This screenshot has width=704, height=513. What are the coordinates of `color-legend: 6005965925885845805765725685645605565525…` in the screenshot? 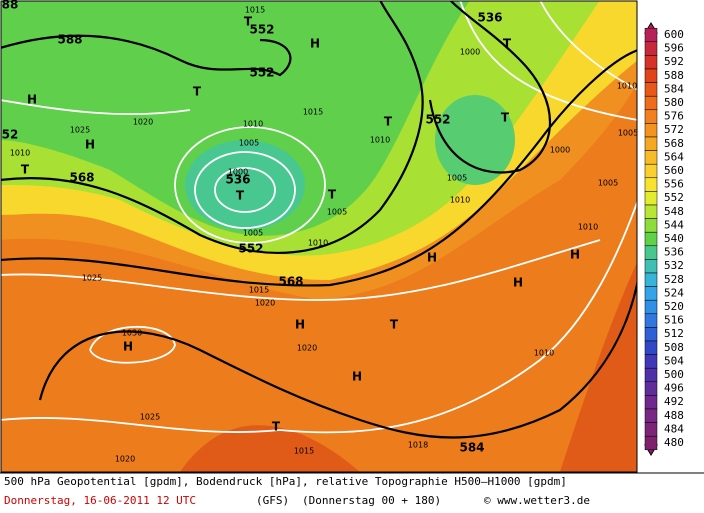 It's located at (664, 239).